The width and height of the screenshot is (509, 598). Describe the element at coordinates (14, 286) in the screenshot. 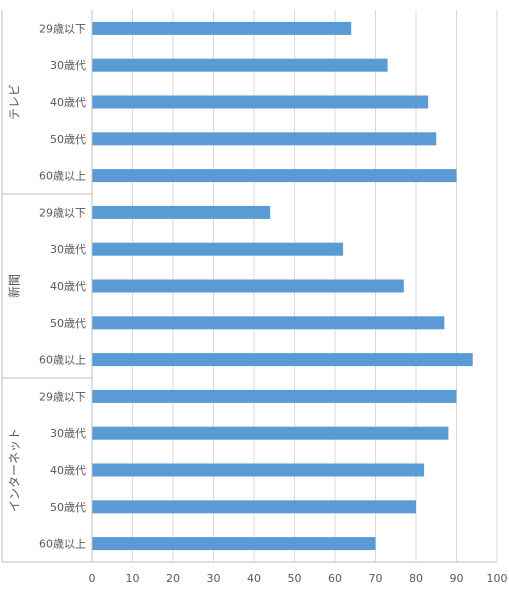

I see `group-label: 新聞` at that location.